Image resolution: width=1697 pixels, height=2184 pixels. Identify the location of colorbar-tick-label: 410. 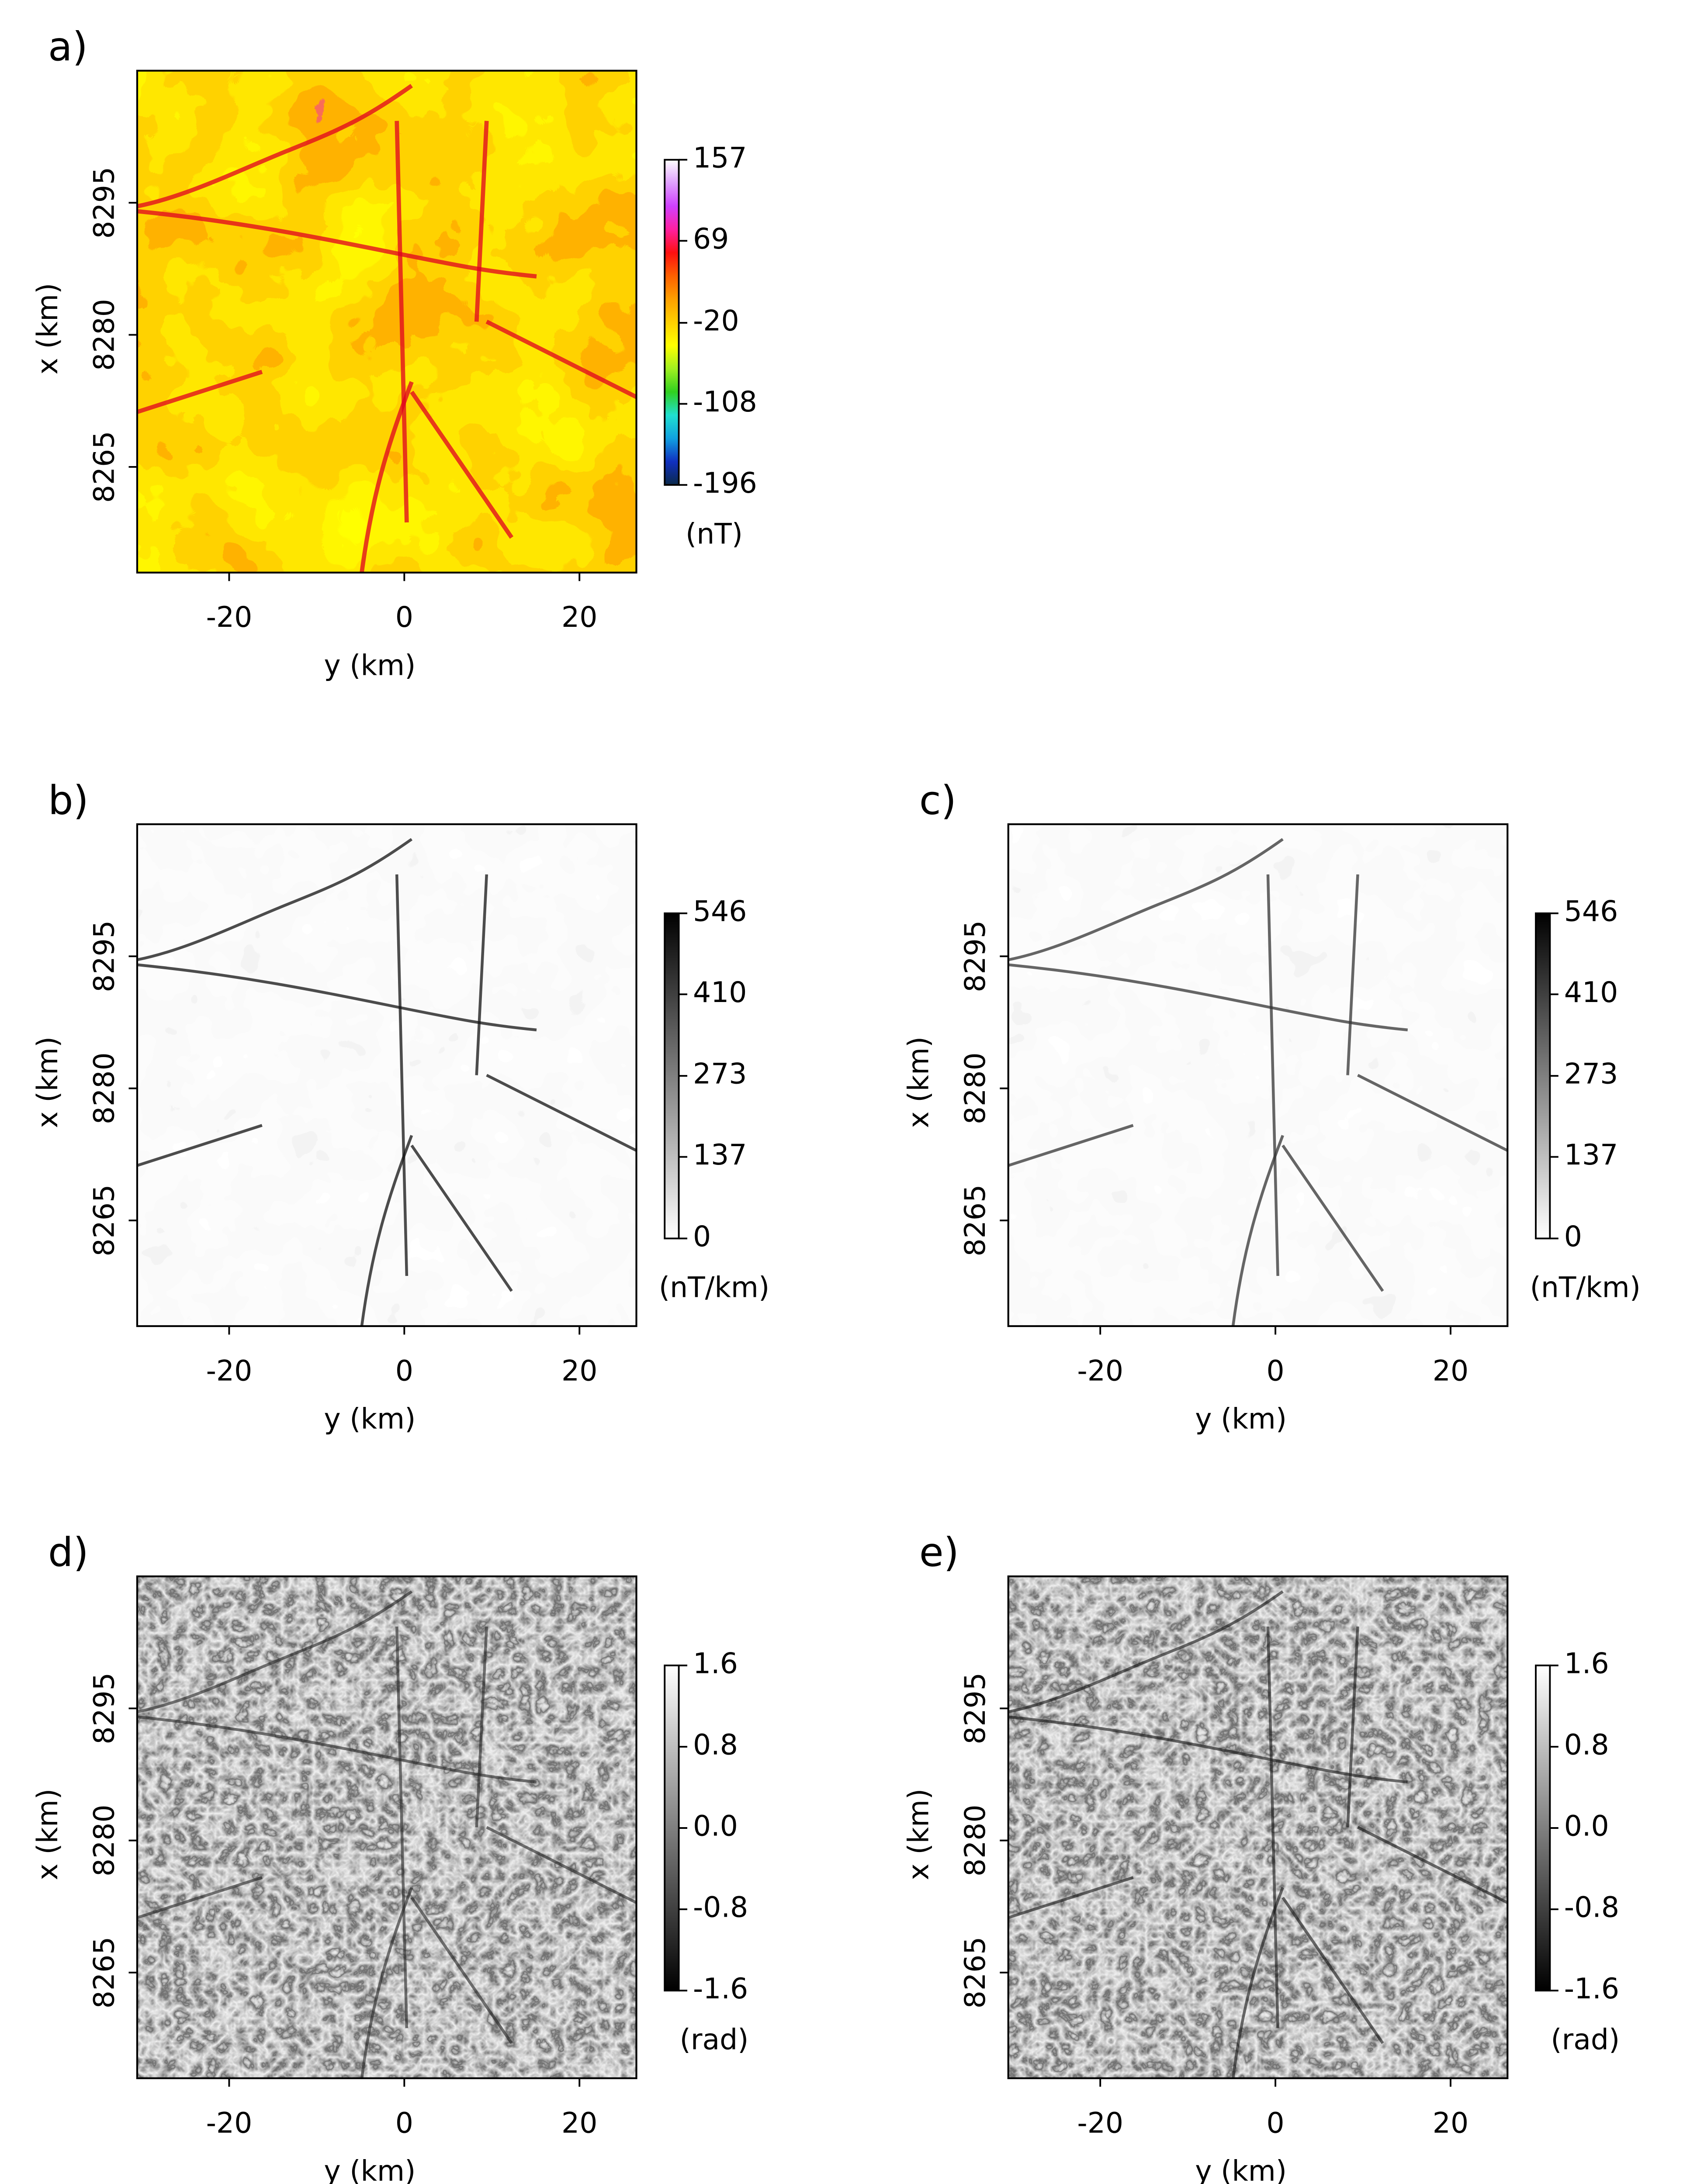
(720, 992).